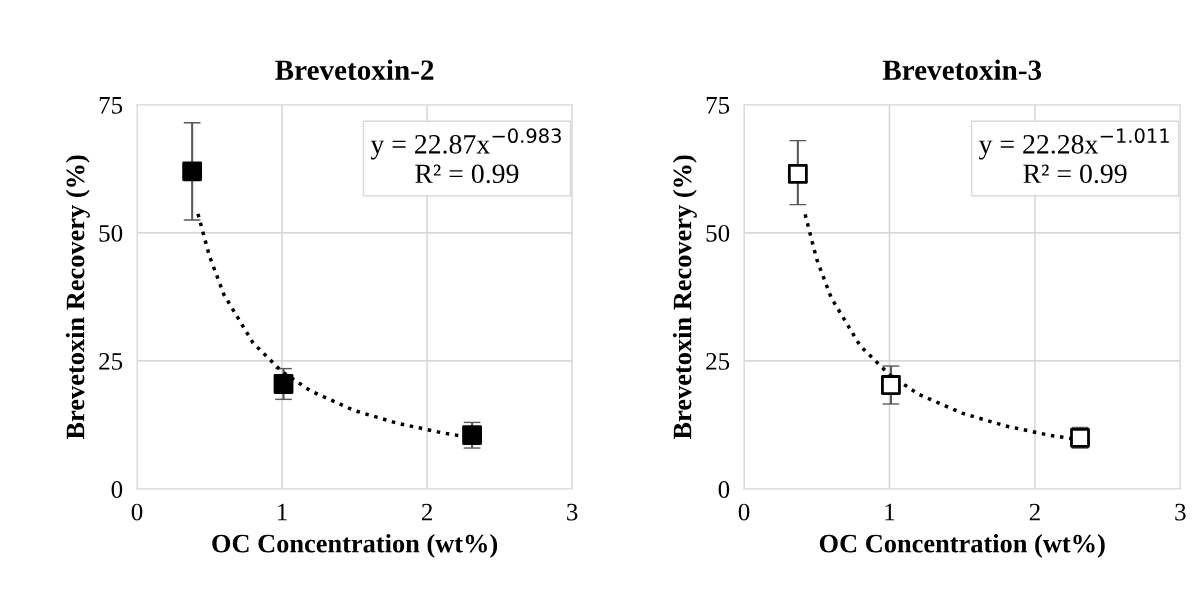  I want to click on chart-title: Brevetoxin-2, so click(354, 70).